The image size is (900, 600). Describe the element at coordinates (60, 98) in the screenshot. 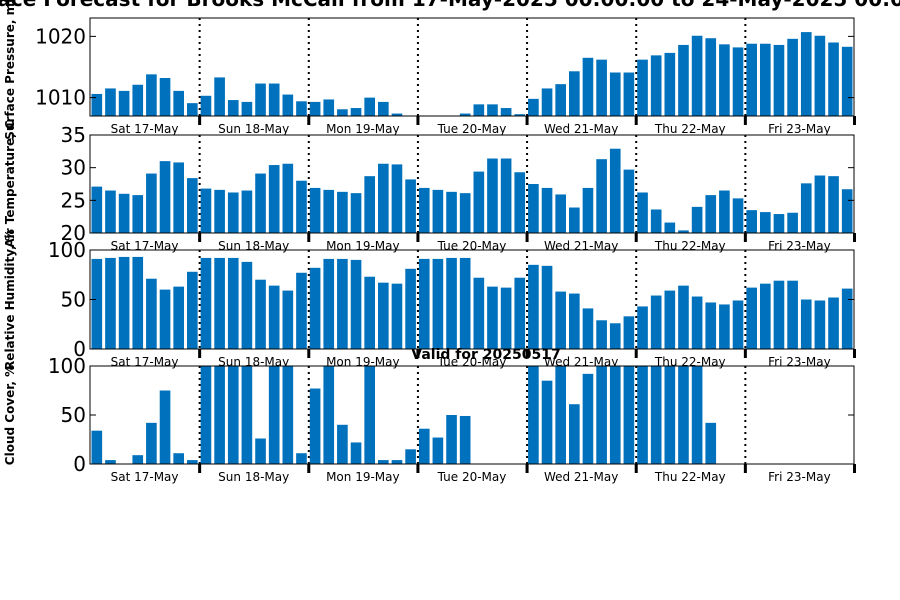

I see `y-tick-label: 1010` at that location.